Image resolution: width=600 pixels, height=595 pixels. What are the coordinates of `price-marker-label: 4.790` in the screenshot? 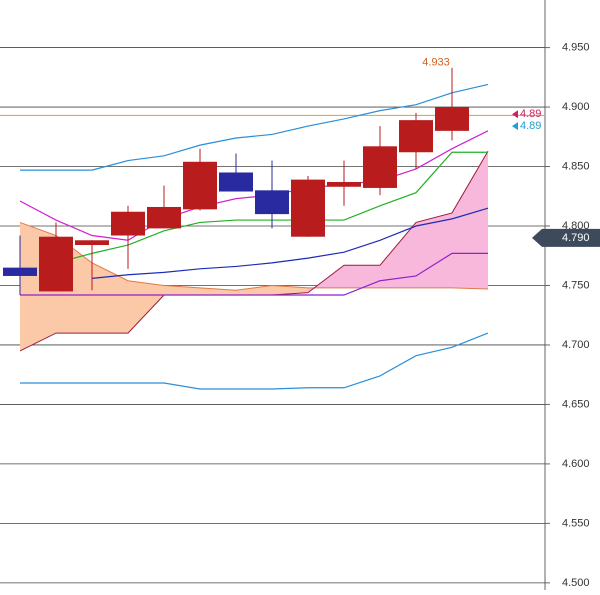 It's located at (576, 238).